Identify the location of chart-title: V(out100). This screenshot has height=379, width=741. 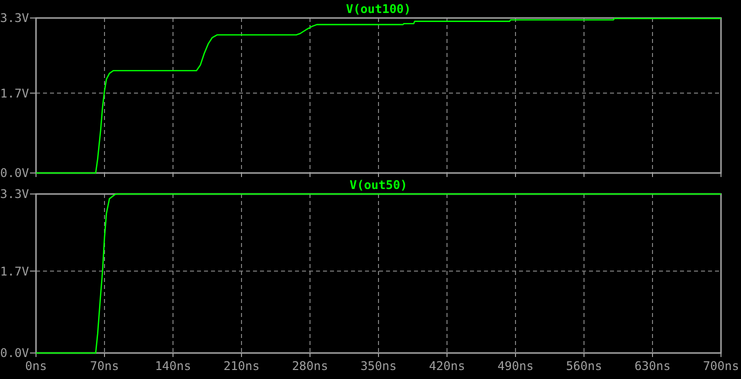
(379, 9).